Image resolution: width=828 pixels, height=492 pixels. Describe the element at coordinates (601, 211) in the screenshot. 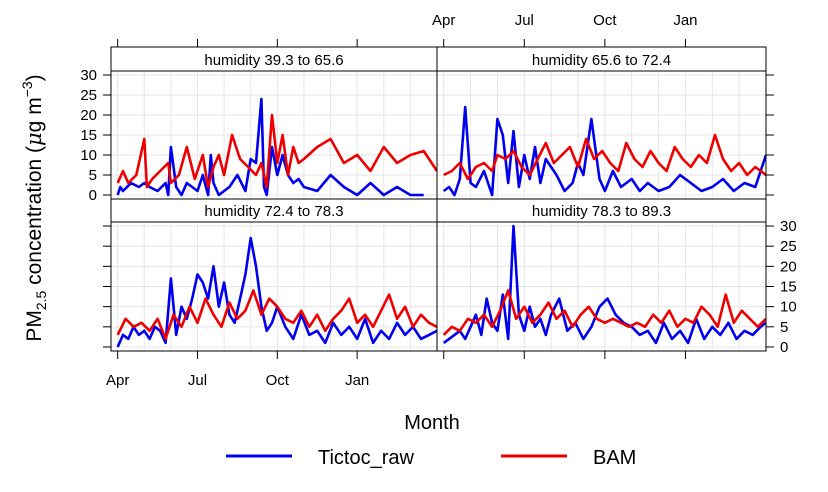

I see `strip-title: humidity 78.3 to 89.3` at that location.